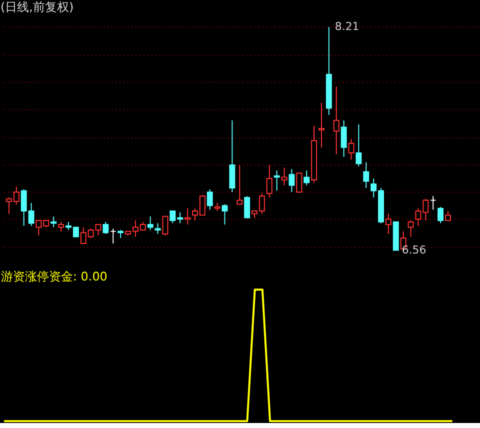 The image size is (480, 428). I want to click on annotation: 6.56, so click(414, 249).